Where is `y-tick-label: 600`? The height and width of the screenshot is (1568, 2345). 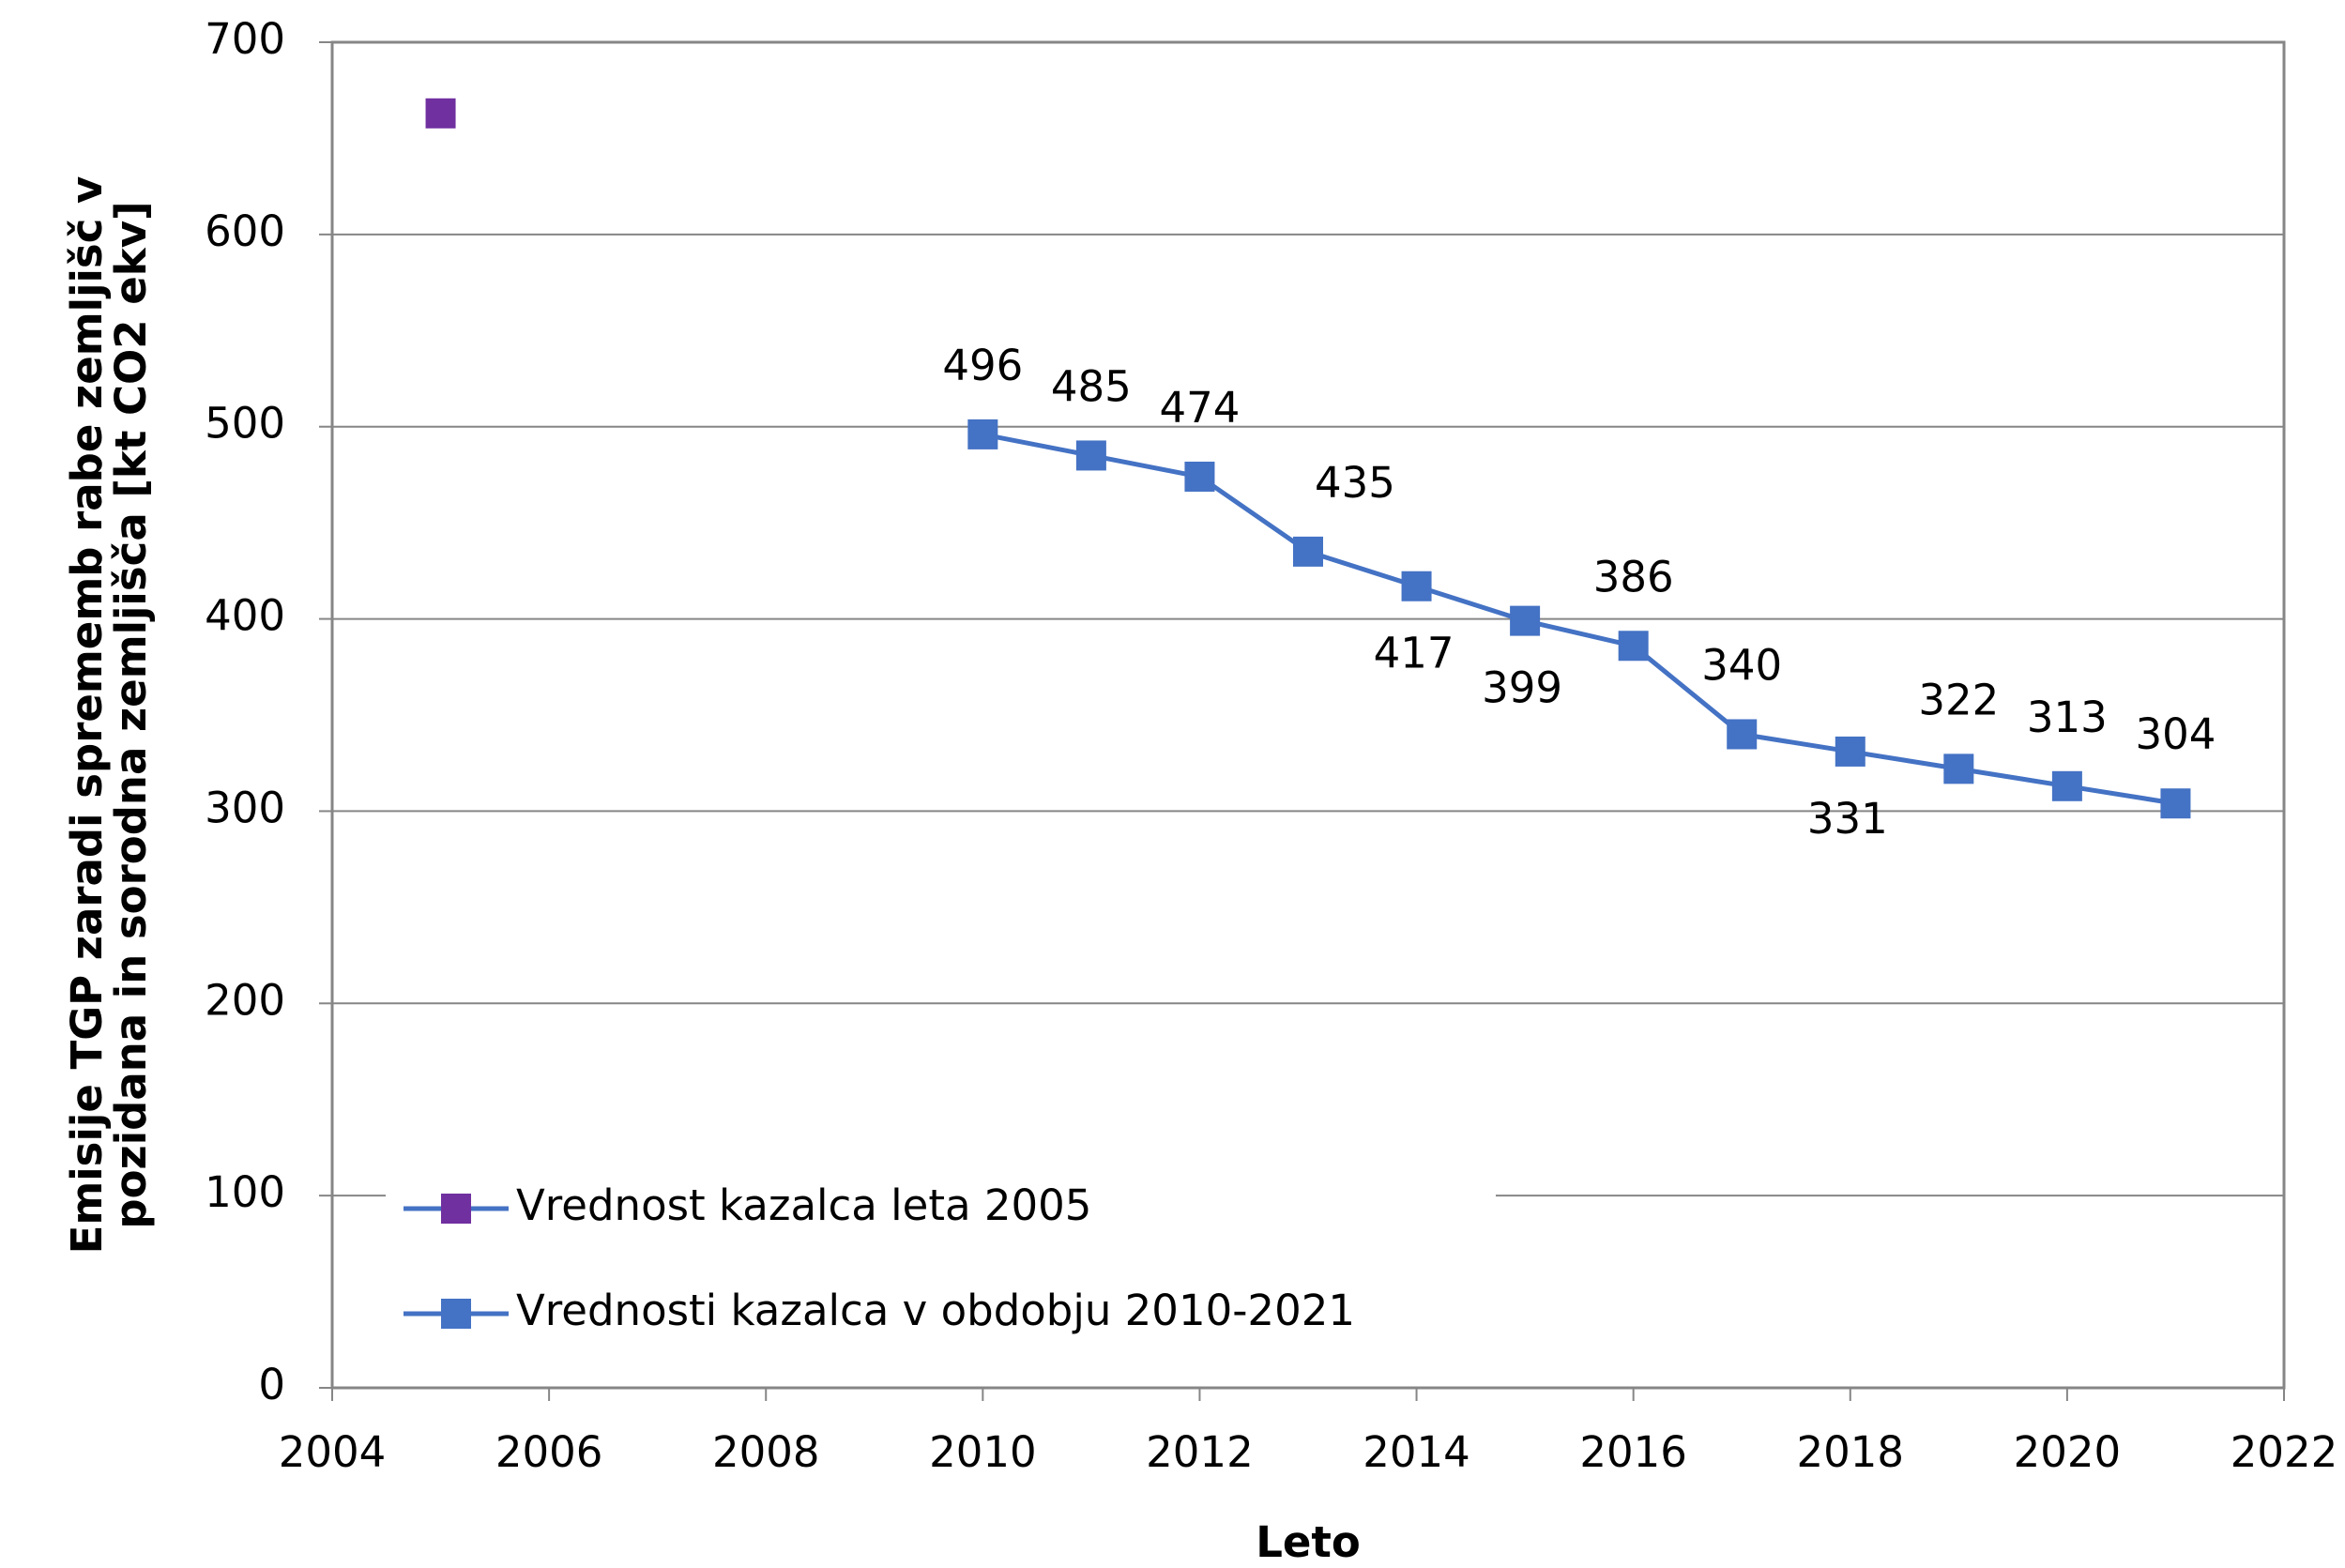
y-tick-label: 600 is located at coordinates (245, 231).